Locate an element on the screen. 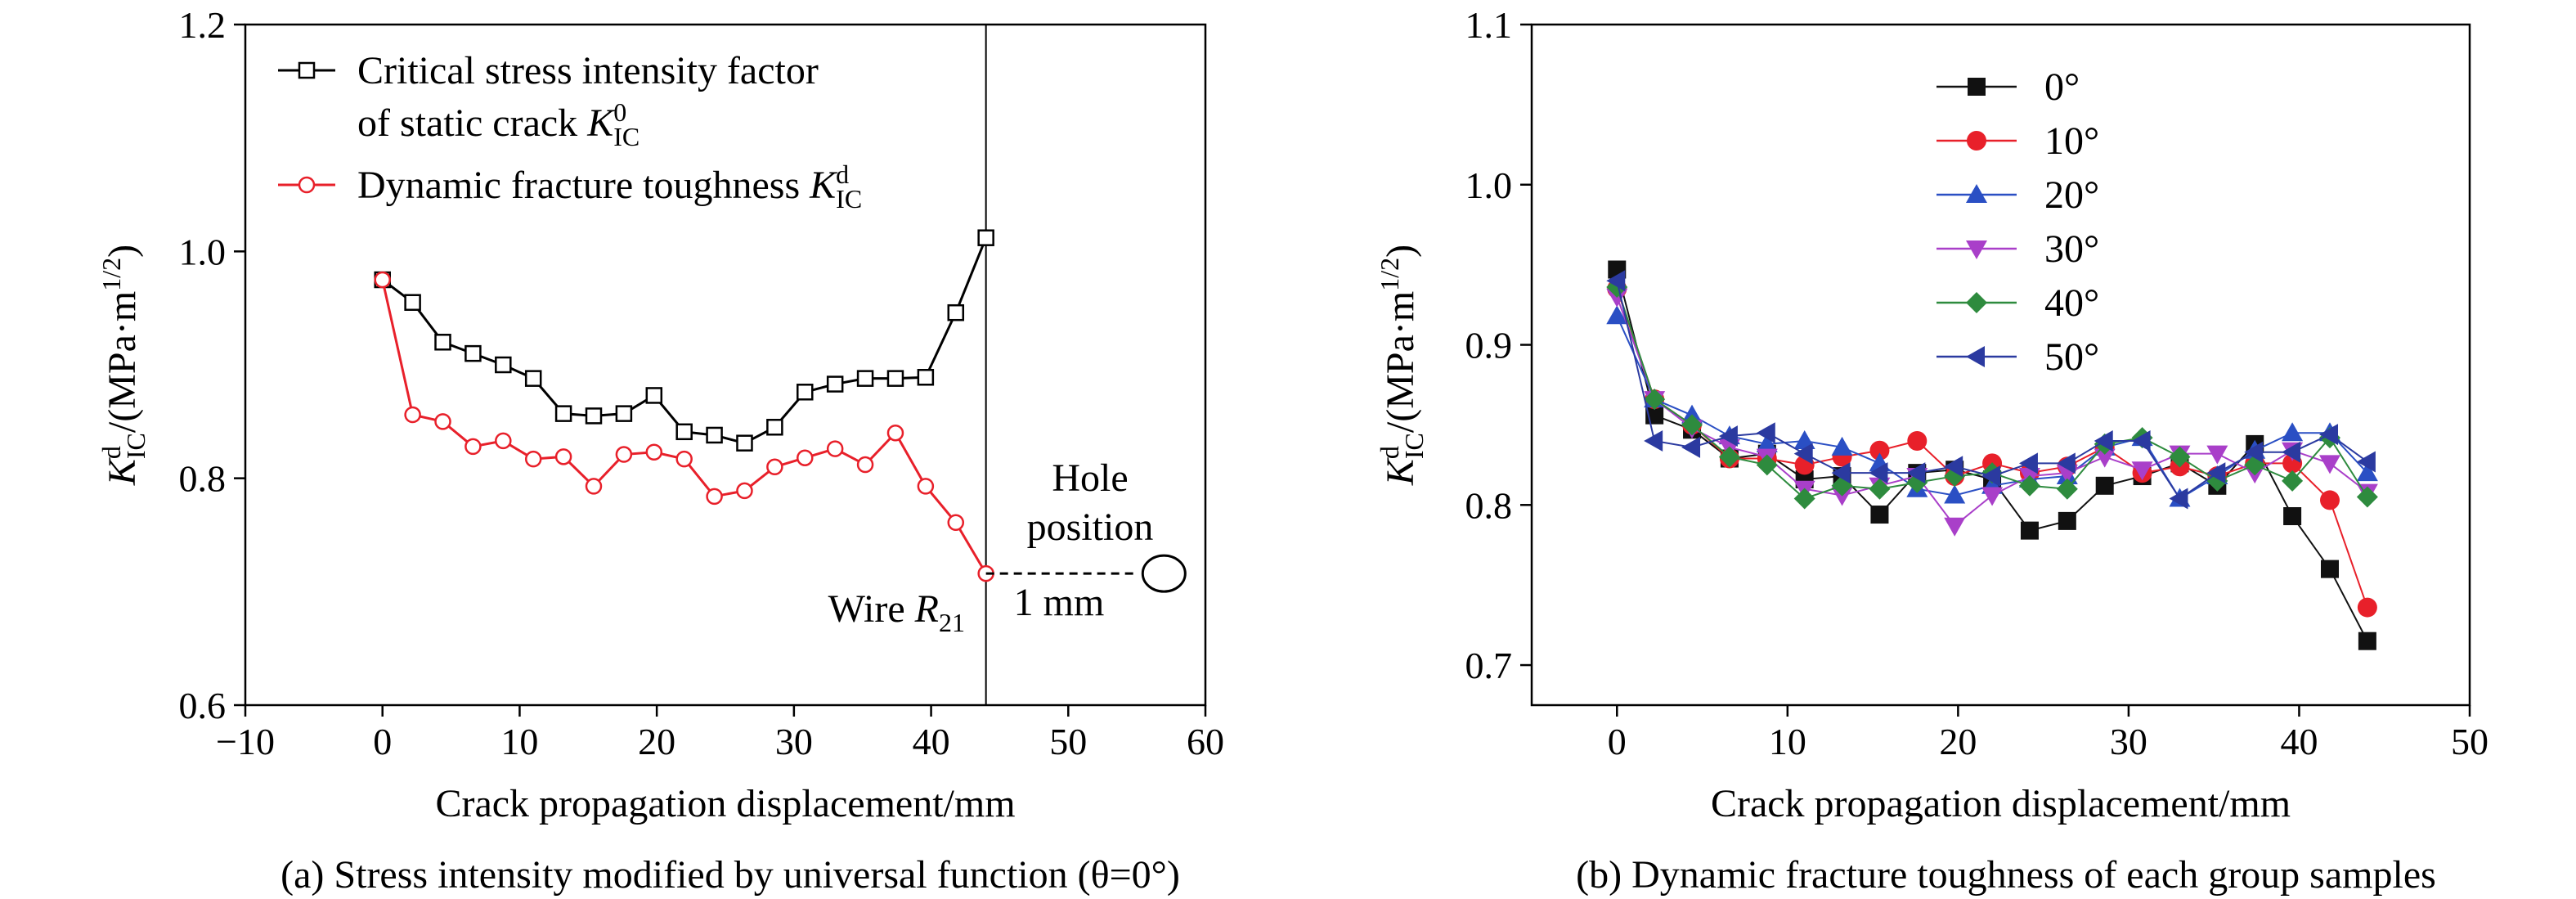  x-axis-label: Crack propagation displacement/mm is located at coordinates (725, 803).